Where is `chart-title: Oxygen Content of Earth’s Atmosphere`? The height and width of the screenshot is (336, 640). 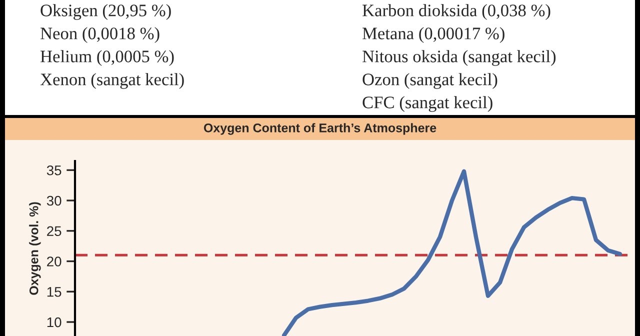
chart-title: Oxygen Content of Earth’s Atmosphere is located at coordinates (320, 129).